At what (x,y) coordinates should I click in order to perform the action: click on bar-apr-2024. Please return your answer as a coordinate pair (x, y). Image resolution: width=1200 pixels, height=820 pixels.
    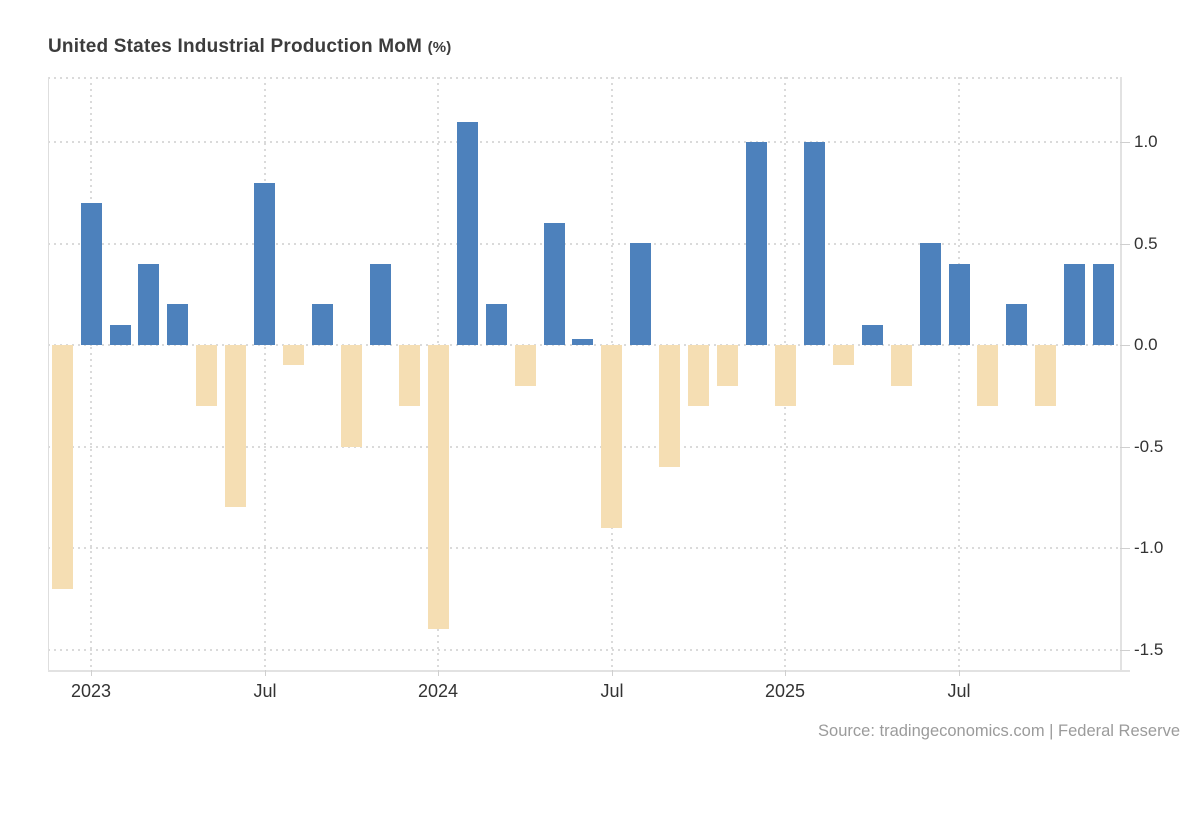
    Looking at the image, I should click on (525, 365).